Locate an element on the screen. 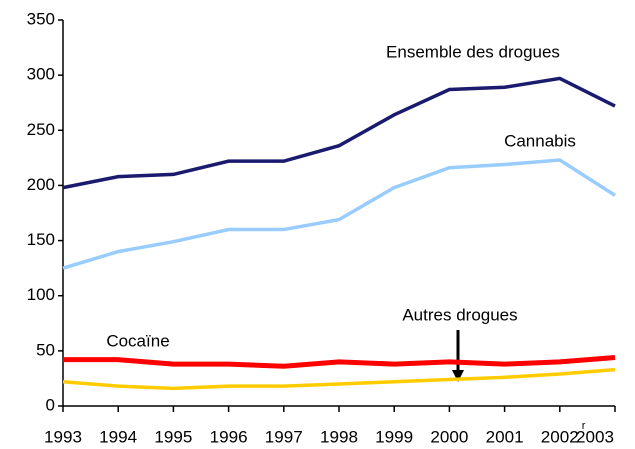 The image size is (635, 449). revision-mark: r is located at coordinates (584, 426).